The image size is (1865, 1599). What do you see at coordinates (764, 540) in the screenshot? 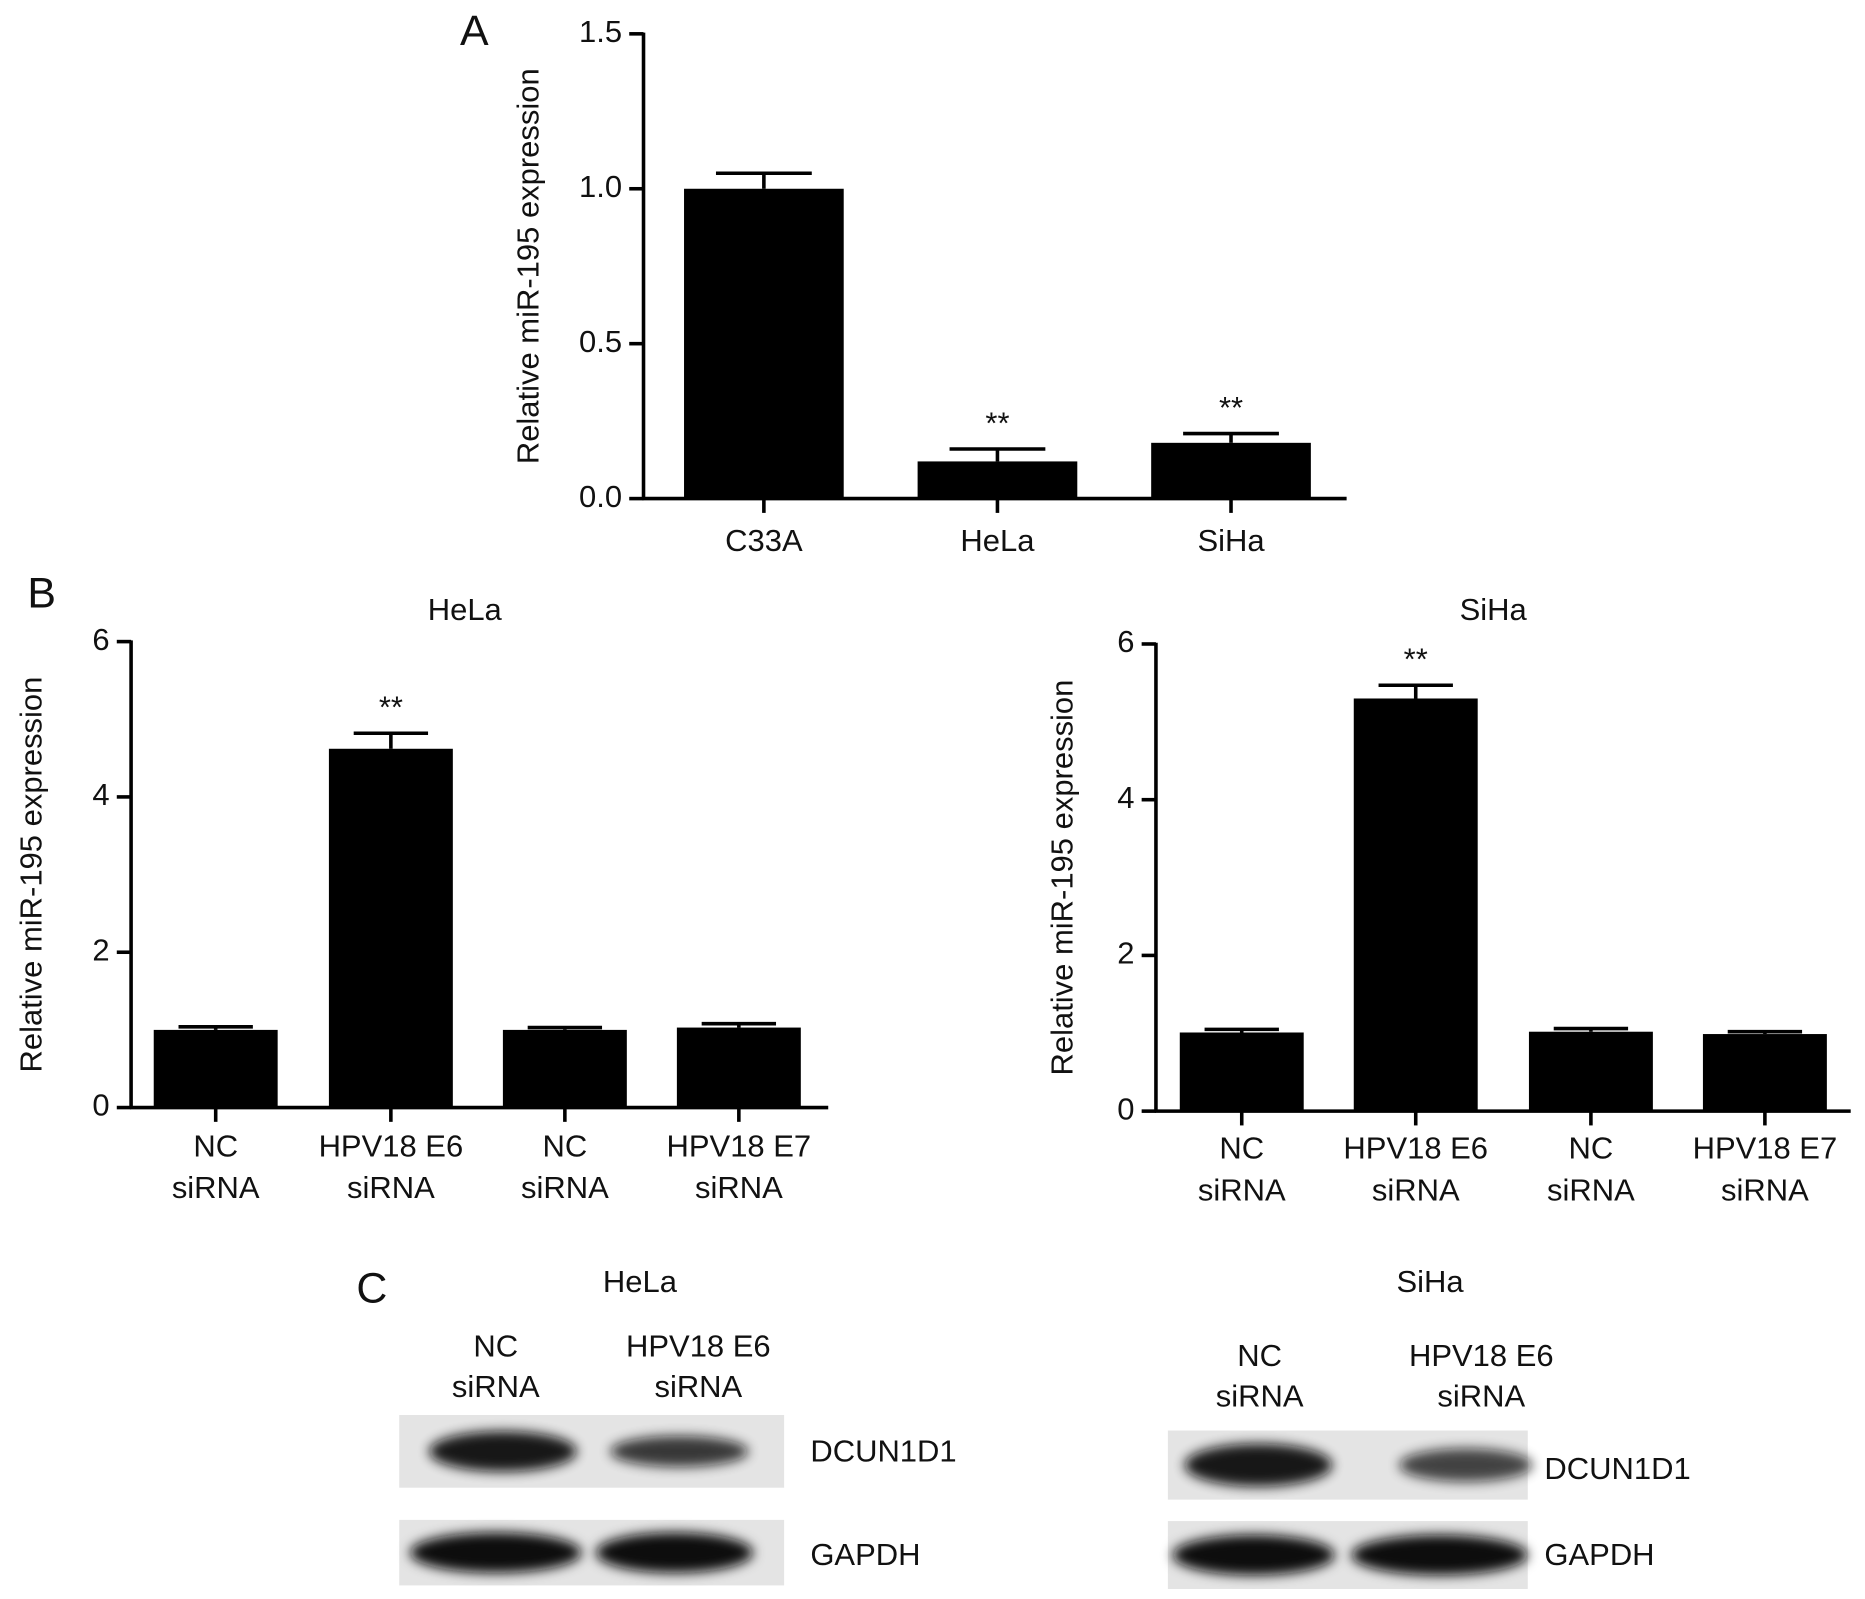
I see `x-tick-label: C33A` at bounding box center [764, 540].